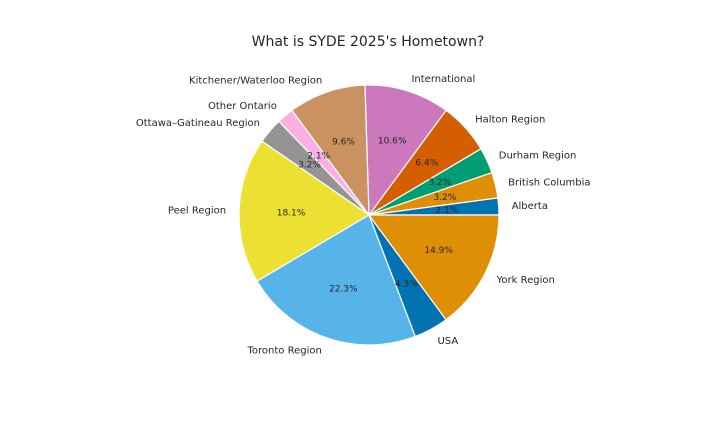  I want to click on slice-percent-peel-region: 18.1%, so click(291, 213).